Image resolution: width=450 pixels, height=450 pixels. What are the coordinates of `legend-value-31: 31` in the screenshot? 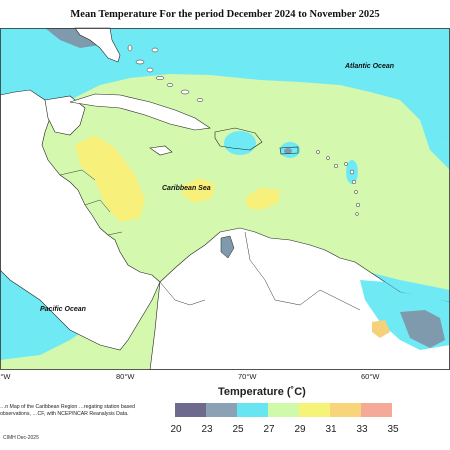 It's located at (331, 429).